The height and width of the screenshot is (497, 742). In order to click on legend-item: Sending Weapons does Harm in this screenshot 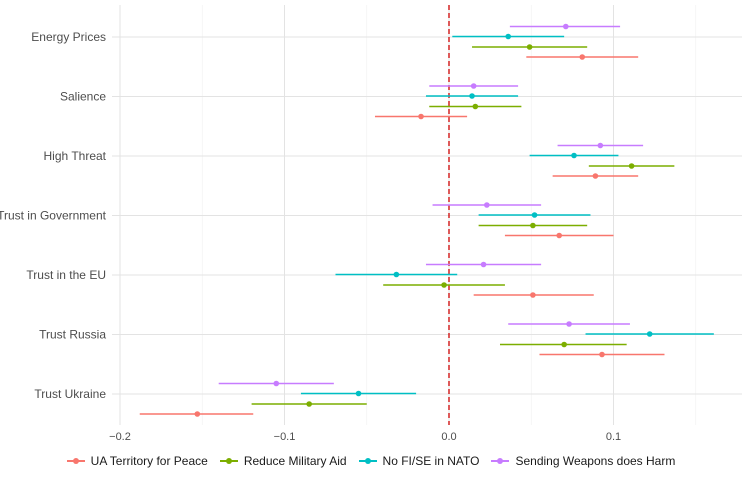, I will do `click(583, 461)`.